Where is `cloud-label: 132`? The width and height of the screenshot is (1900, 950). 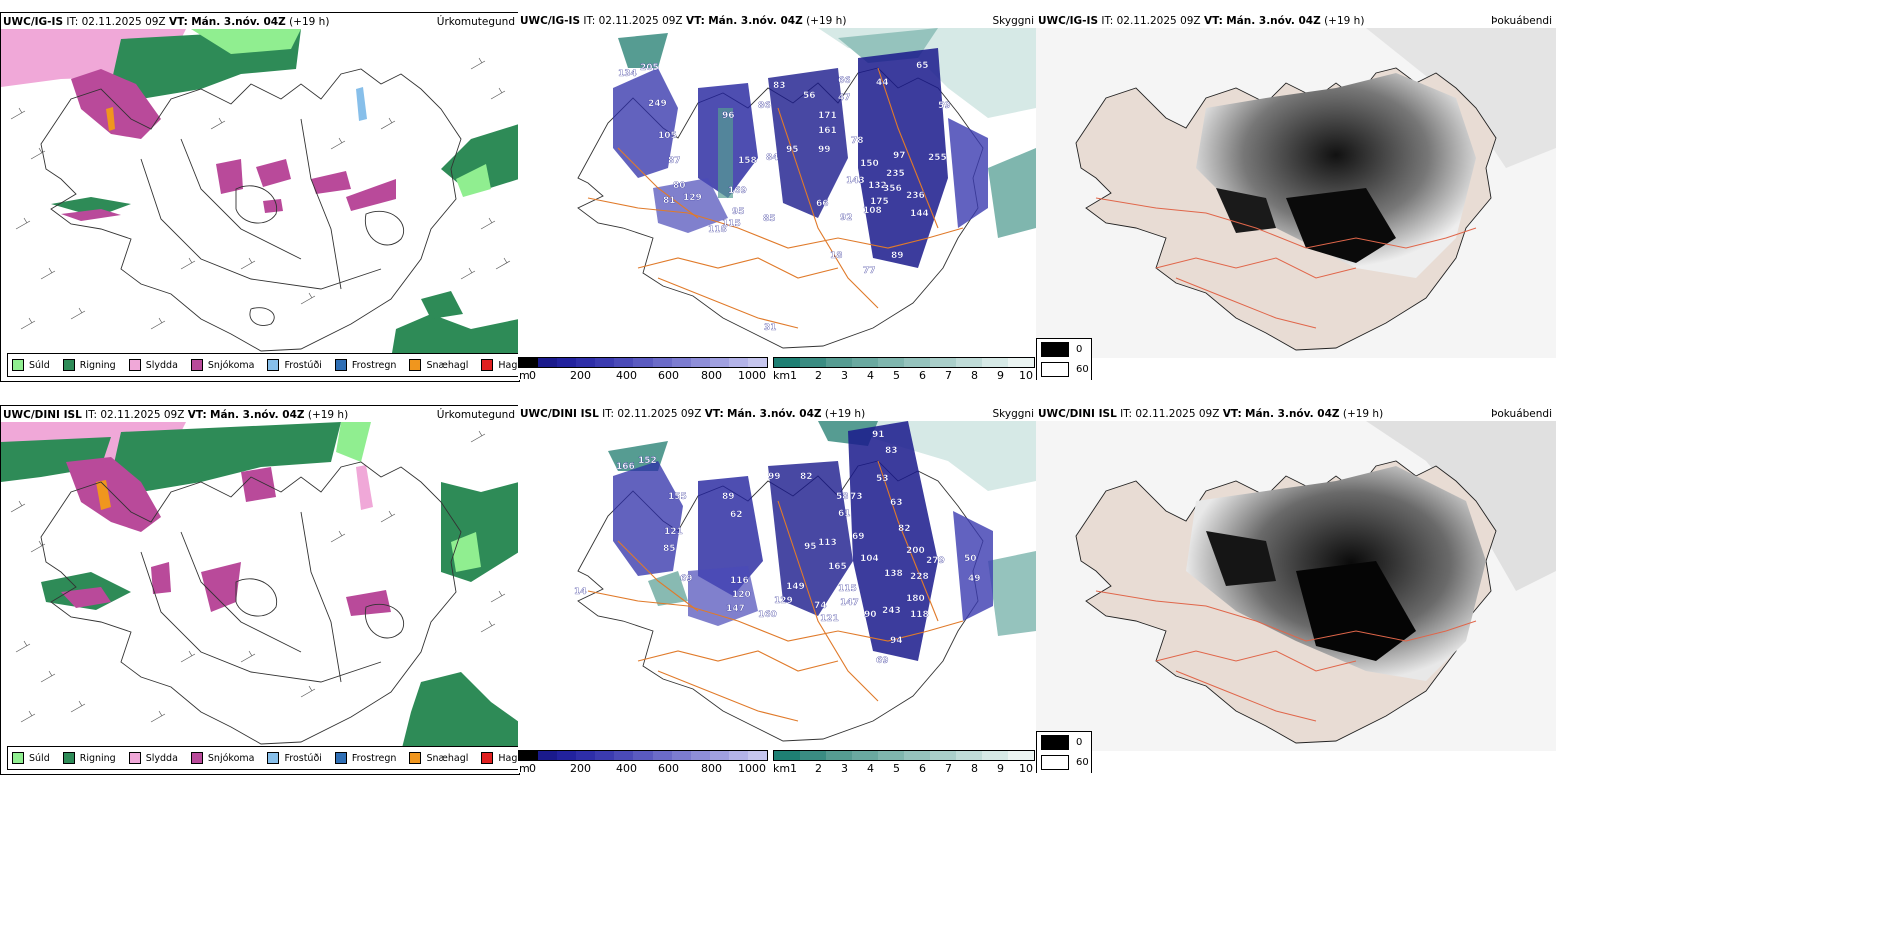 cloud-label: 132 is located at coordinates (877, 186).